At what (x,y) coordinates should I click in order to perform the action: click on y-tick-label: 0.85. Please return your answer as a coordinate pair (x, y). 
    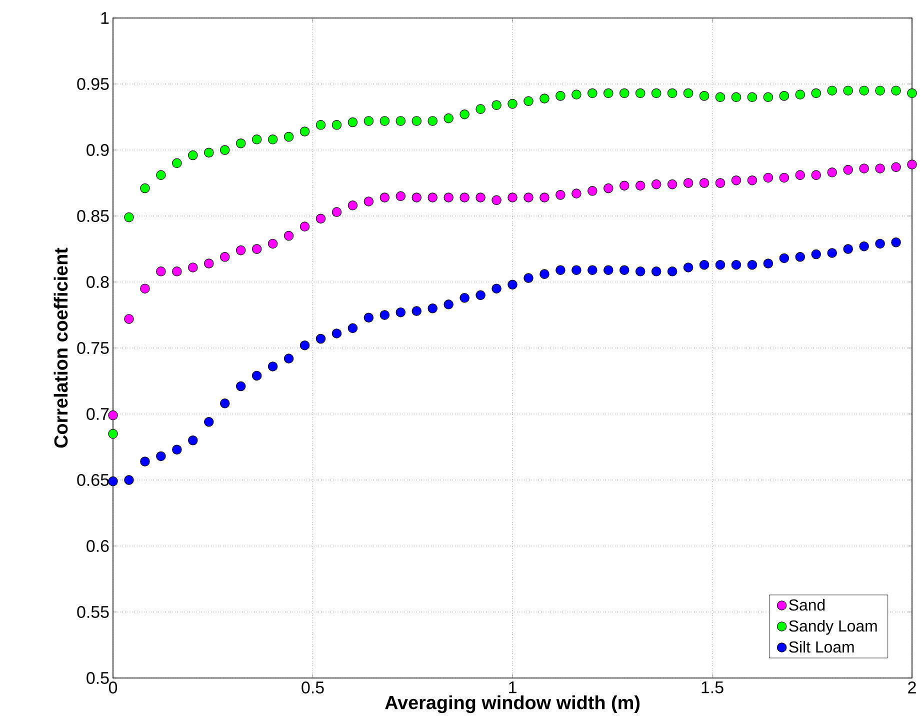
    Looking at the image, I should click on (93, 216).